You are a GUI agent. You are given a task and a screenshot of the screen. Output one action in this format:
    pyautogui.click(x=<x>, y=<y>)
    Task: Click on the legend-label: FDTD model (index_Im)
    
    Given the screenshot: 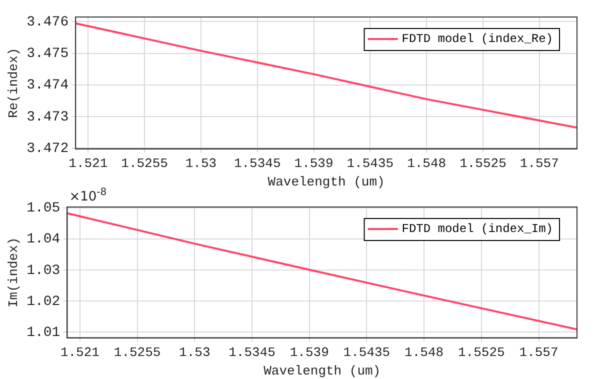 What is the action you would take?
    pyautogui.click(x=478, y=229)
    